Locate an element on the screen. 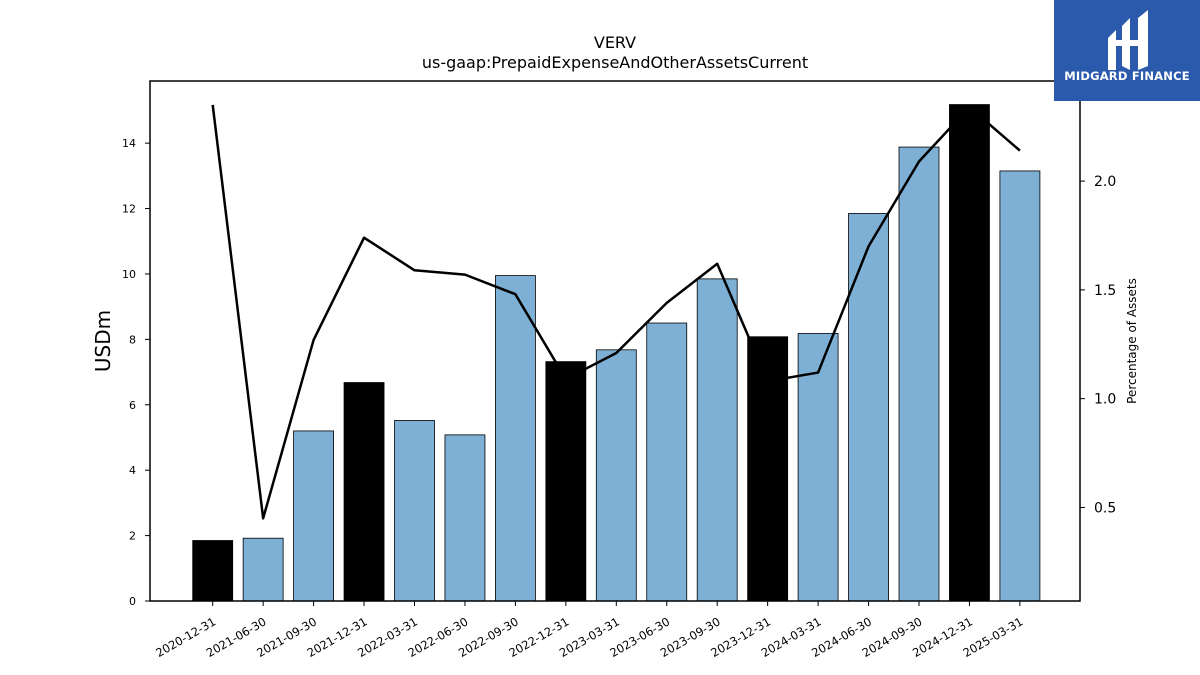 The height and width of the screenshot is (675, 1200). y-tick-label: 0 is located at coordinates (132, 601).